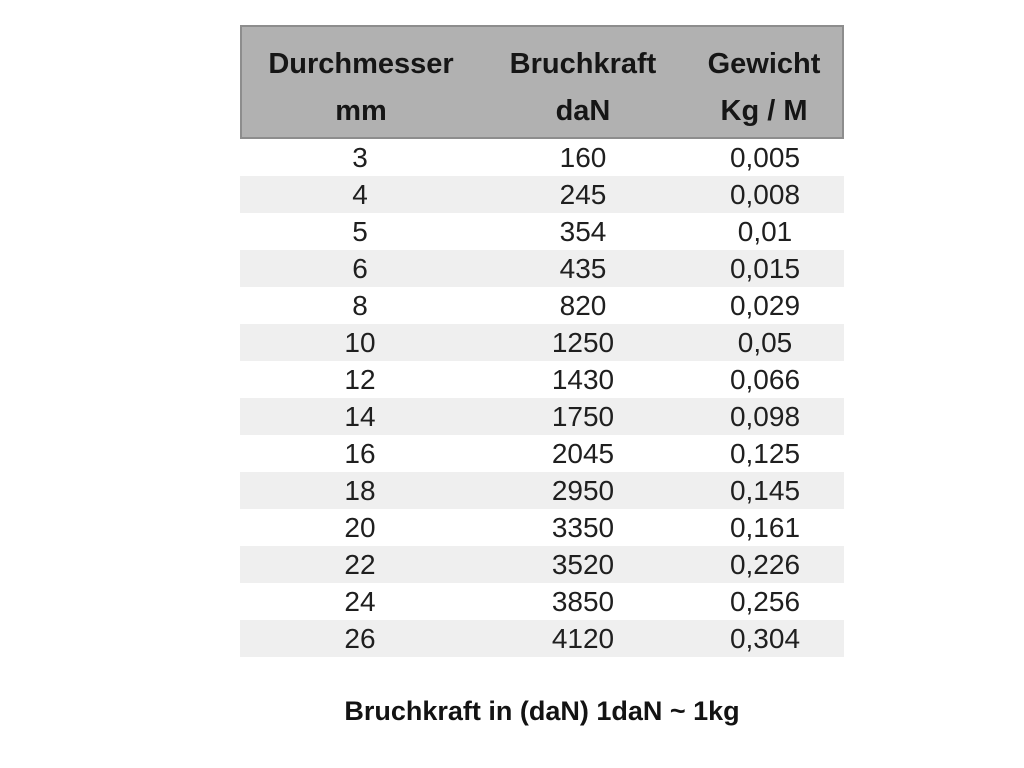 The width and height of the screenshot is (1024, 768). What do you see at coordinates (360, 490) in the screenshot?
I see `cell-durchmesser: 18` at bounding box center [360, 490].